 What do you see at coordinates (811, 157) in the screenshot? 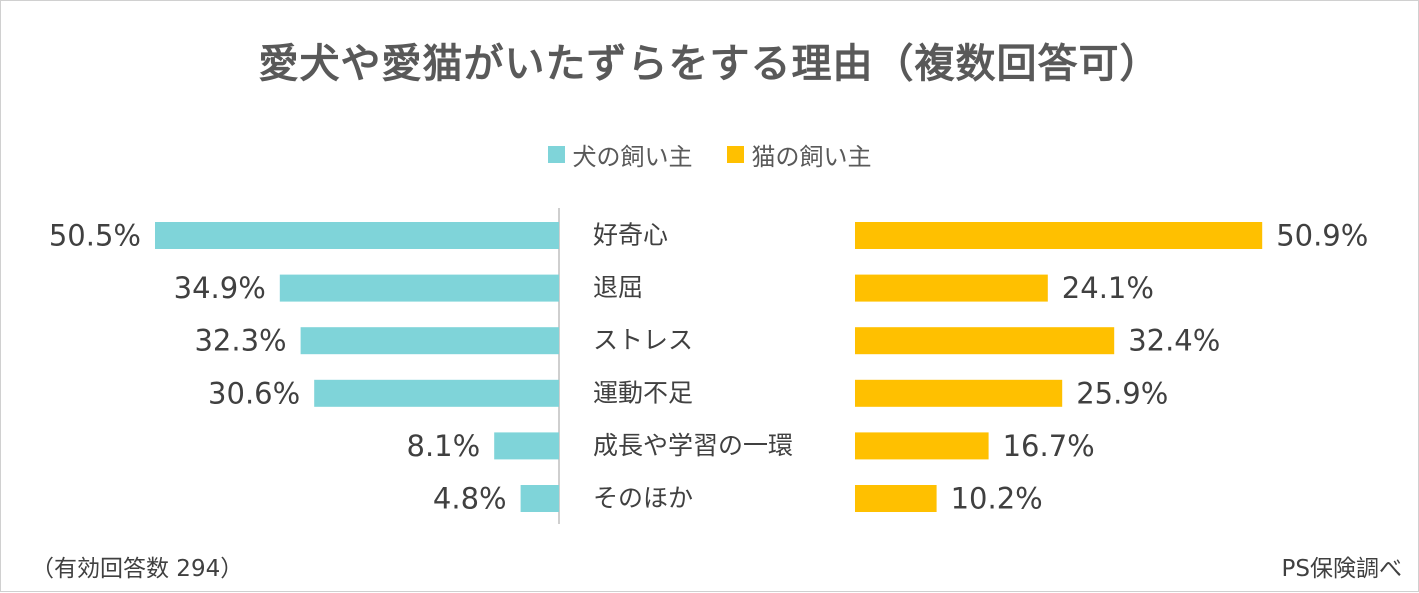
I see `legend-label-cat: 猫の飼い主` at bounding box center [811, 157].